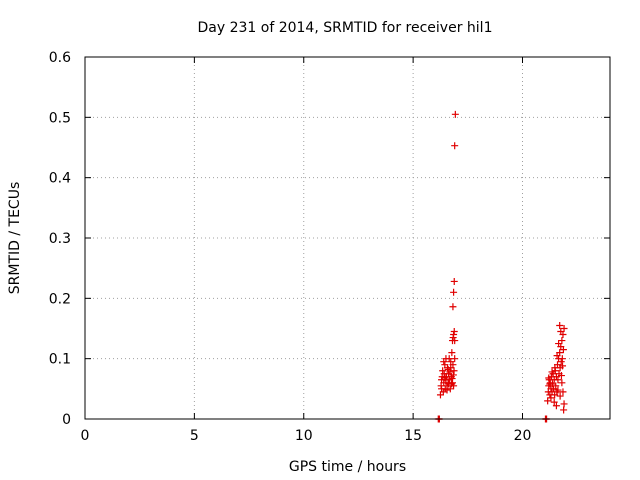 This screenshot has height=480, width=640. I want to click on x-tick-label: 10, so click(304, 436).